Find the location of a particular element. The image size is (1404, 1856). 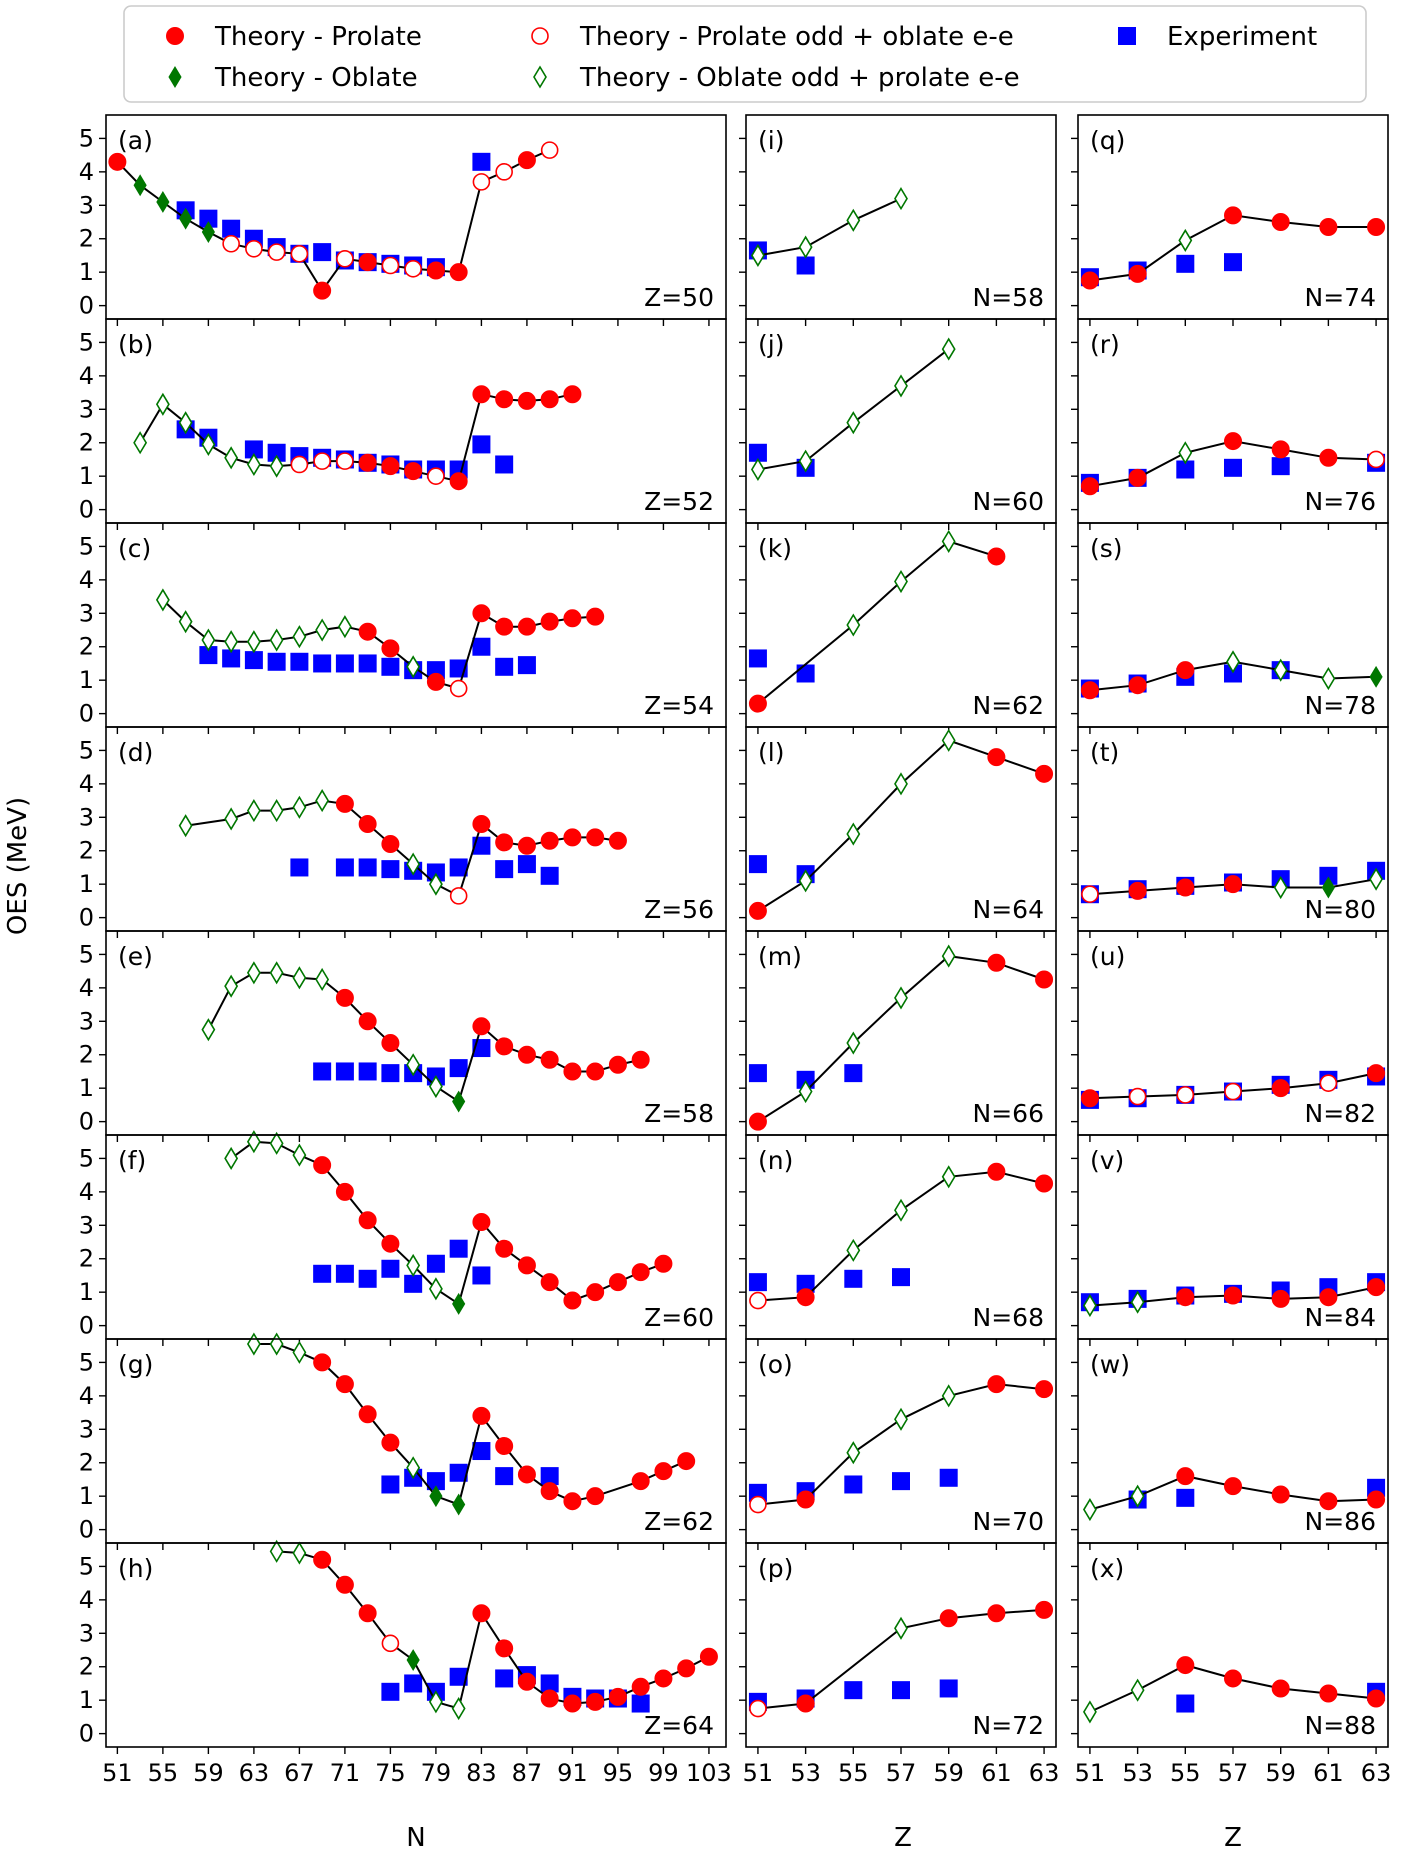

panel-label: (h) is located at coordinates (135, 1568).